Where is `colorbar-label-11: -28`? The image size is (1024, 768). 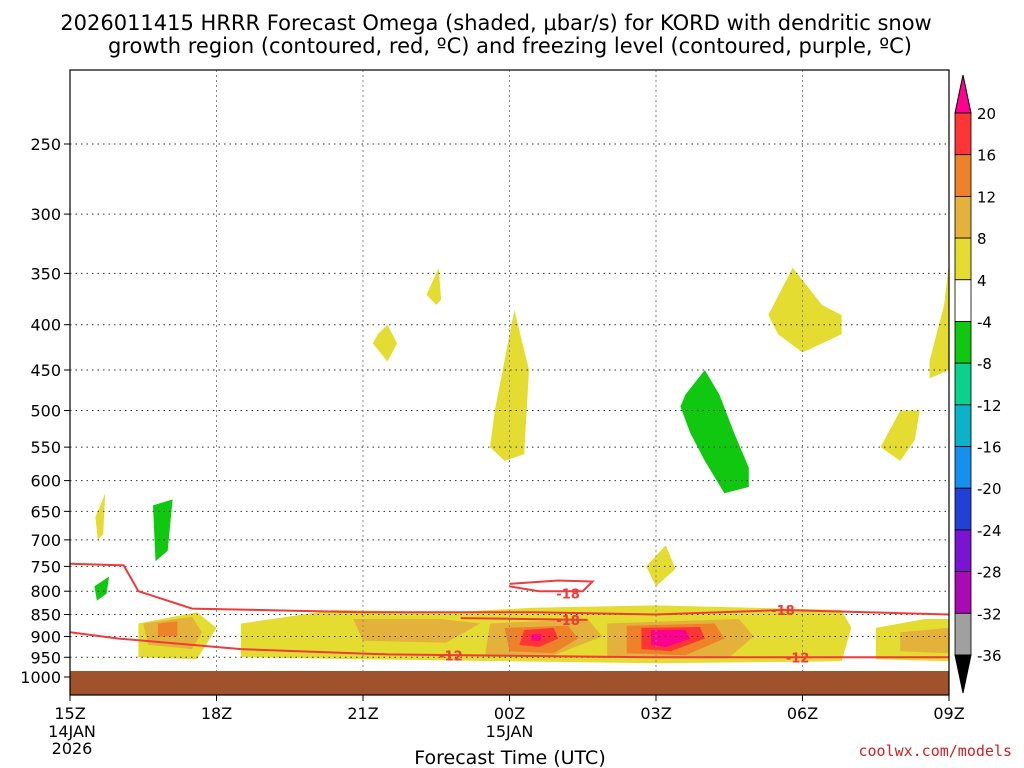 colorbar-label-11: -28 is located at coordinates (989, 573).